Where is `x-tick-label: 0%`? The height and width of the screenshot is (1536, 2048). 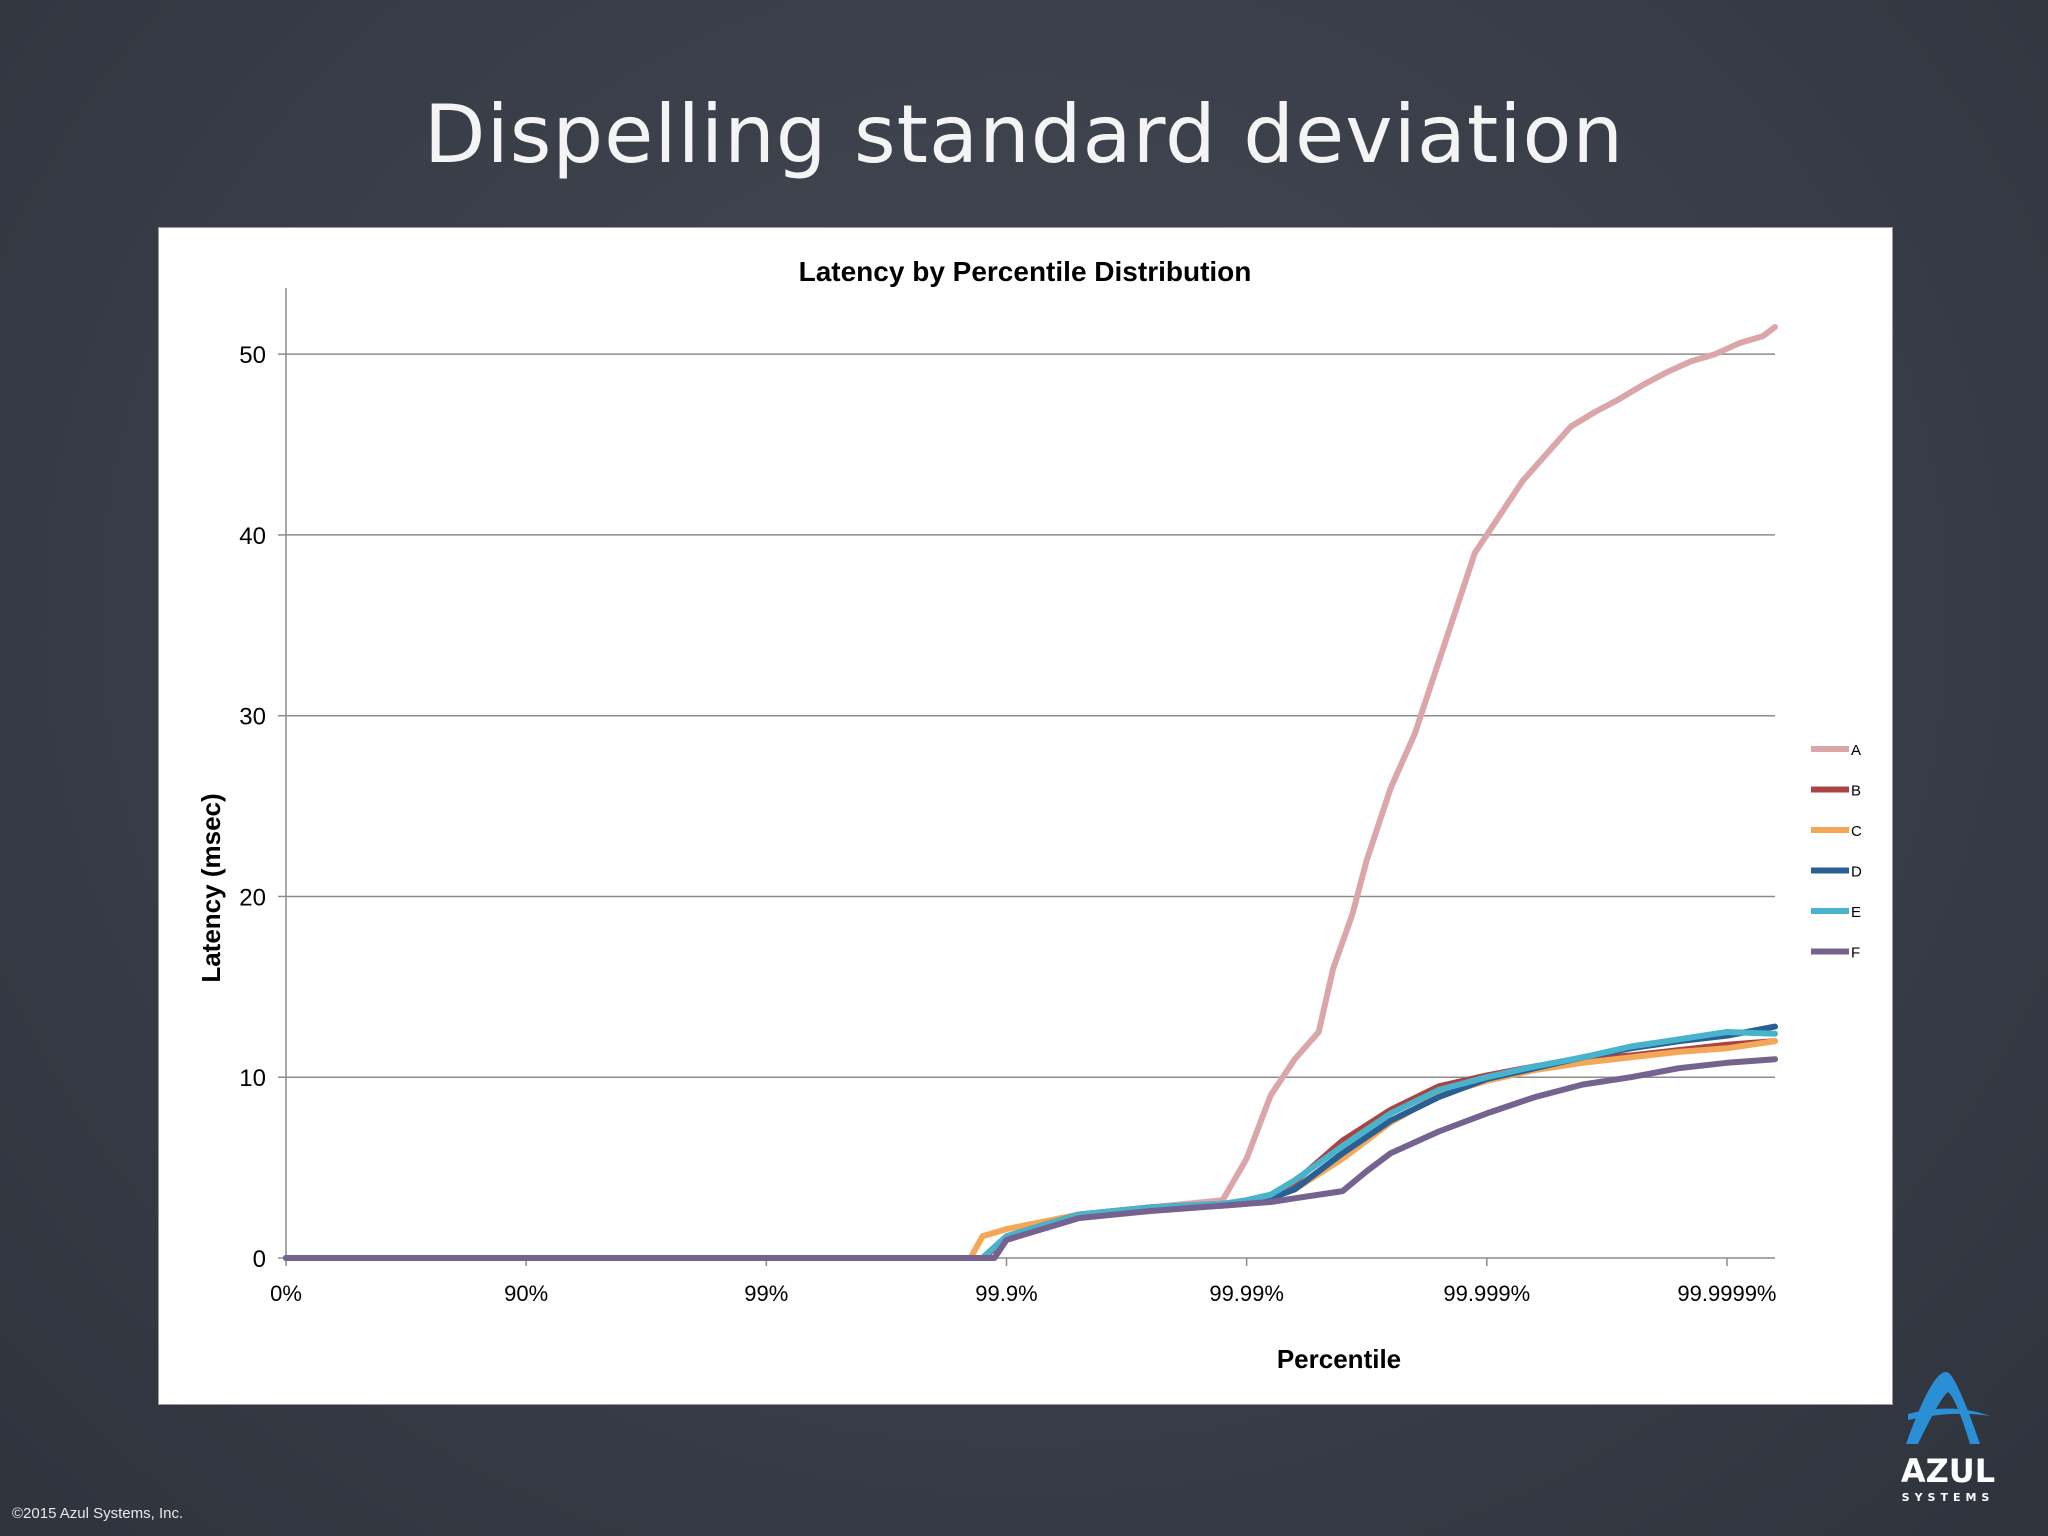
x-tick-label: 0% is located at coordinates (286, 1293).